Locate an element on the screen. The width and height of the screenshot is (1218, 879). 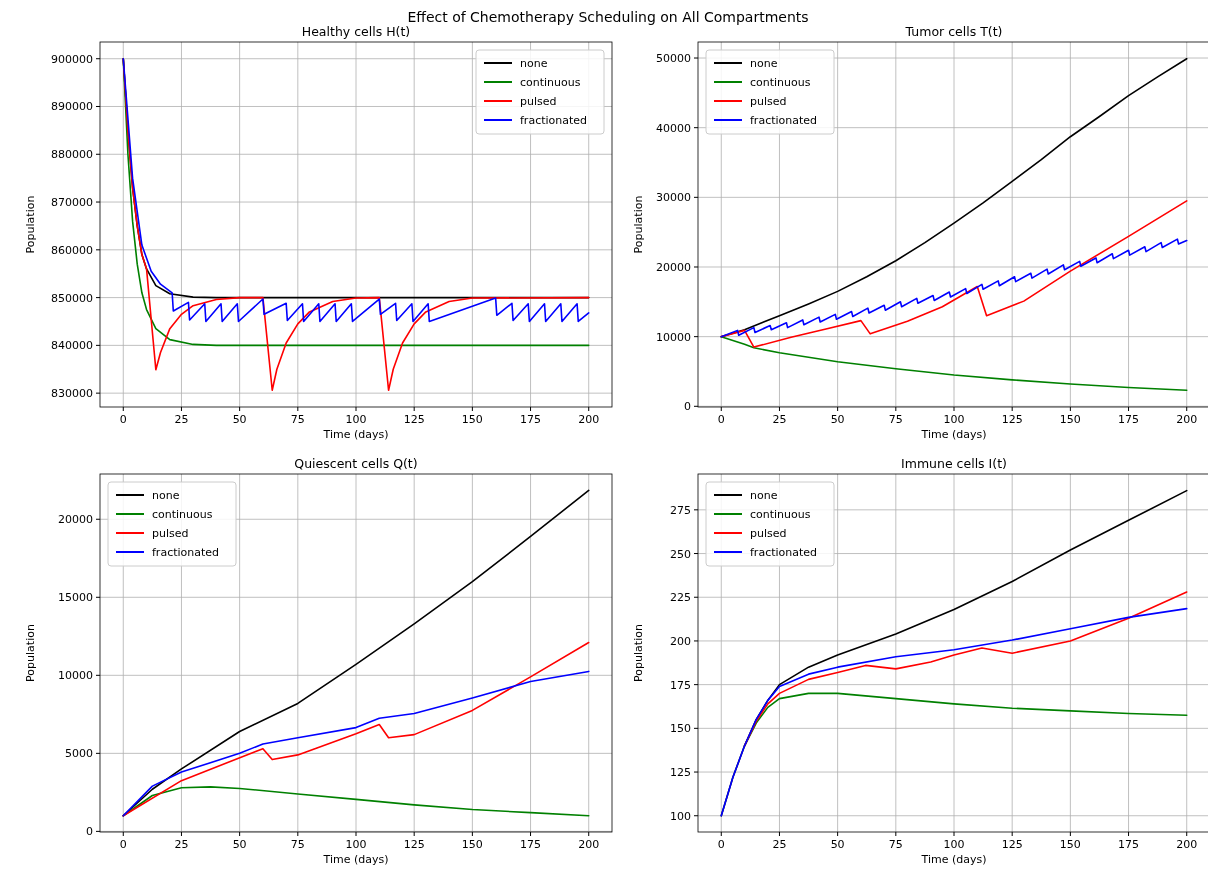
y-tick-label: 880000 is located at coordinates (72, 155).